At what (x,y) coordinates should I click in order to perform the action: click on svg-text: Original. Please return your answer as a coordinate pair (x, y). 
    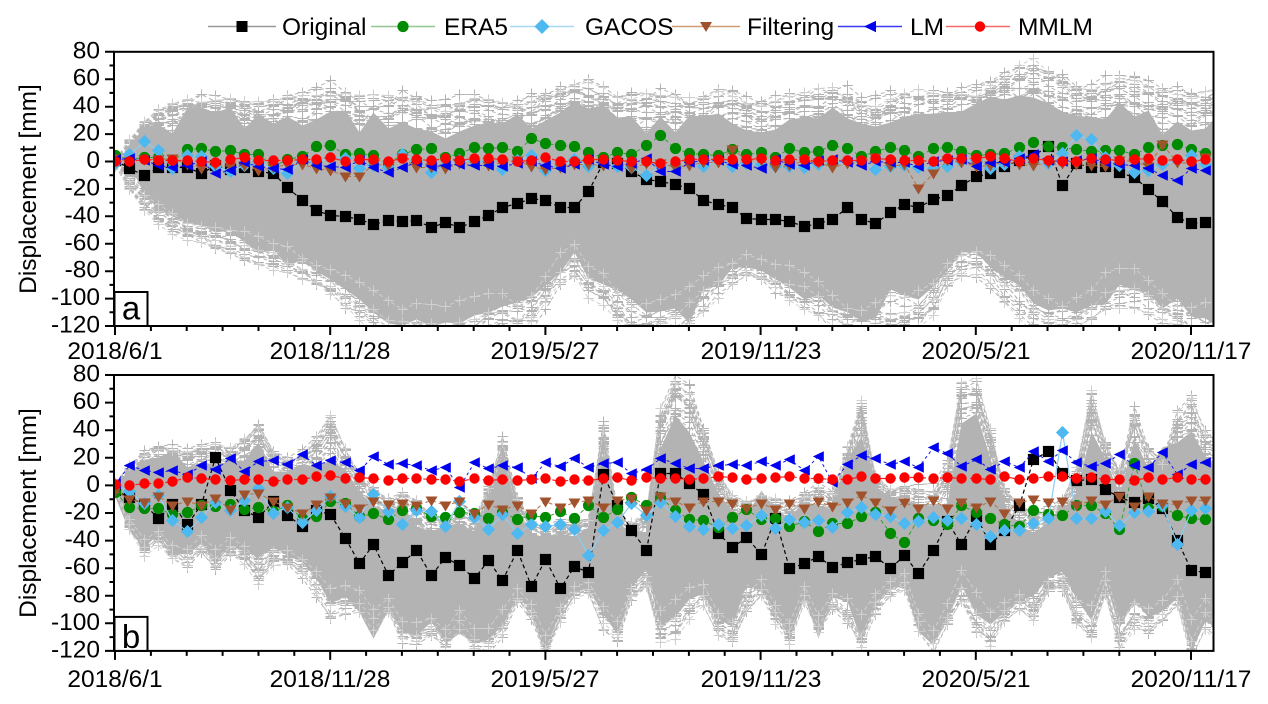
    Looking at the image, I should click on (324, 27).